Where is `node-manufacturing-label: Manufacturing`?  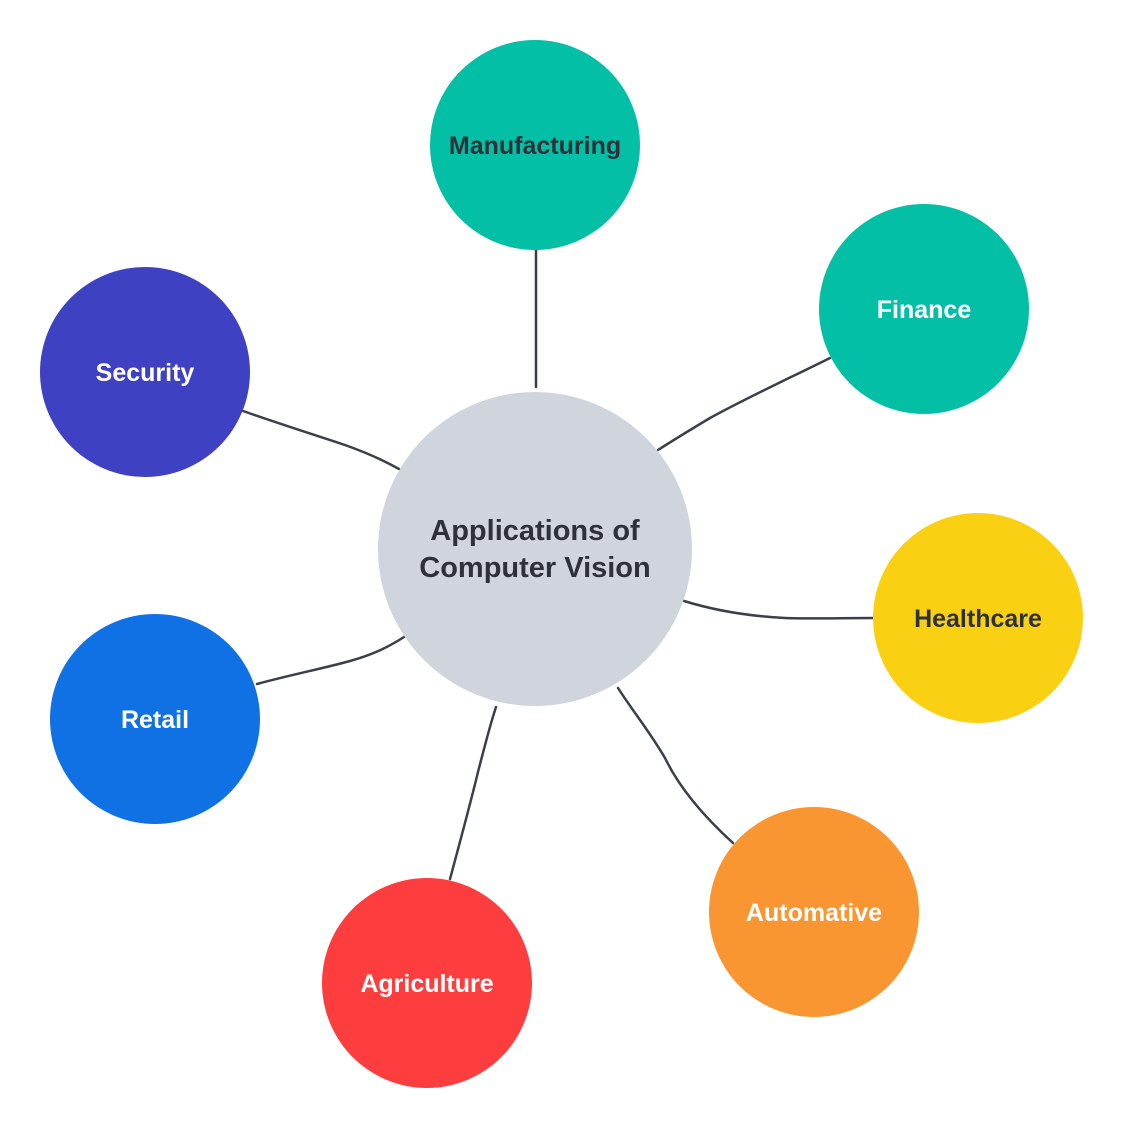
node-manufacturing-label: Manufacturing is located at coordinates (535, 146).